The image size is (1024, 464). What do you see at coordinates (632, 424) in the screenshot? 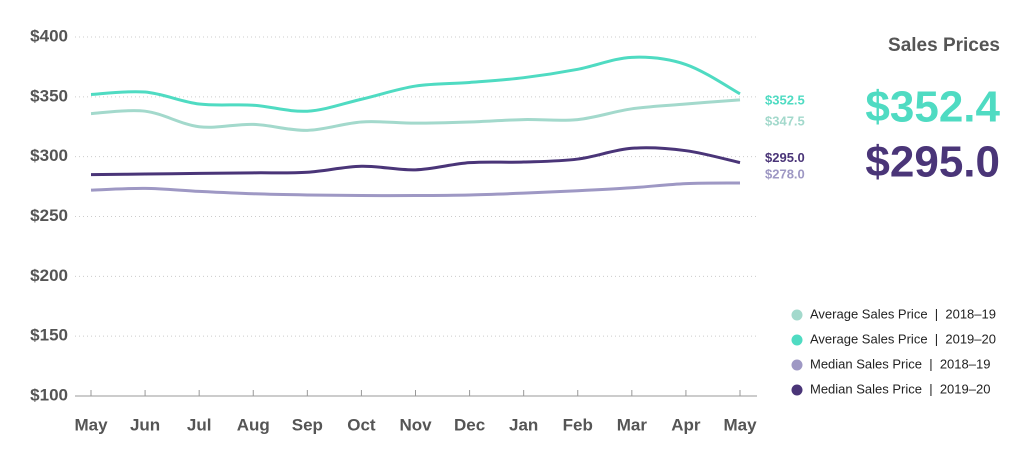
I see `x-tick-label: Mar` at bounding box center [632, 424].